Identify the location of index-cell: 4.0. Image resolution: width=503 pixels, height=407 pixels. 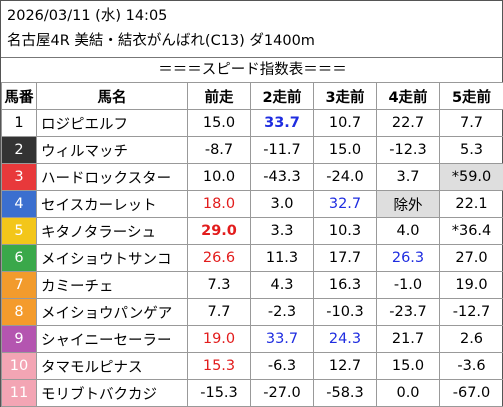
(408, 231).